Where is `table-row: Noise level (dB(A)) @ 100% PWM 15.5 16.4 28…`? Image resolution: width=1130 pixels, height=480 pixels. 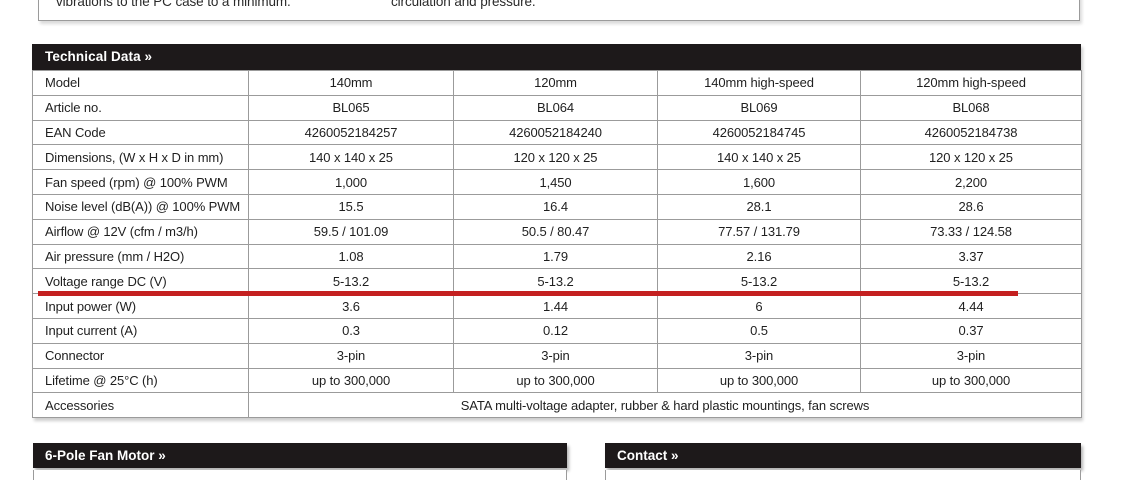 table-row: Noise level (dB(A)) @ 100% PWM 15.5 16.4 28… is located at coordinates (557, 206).